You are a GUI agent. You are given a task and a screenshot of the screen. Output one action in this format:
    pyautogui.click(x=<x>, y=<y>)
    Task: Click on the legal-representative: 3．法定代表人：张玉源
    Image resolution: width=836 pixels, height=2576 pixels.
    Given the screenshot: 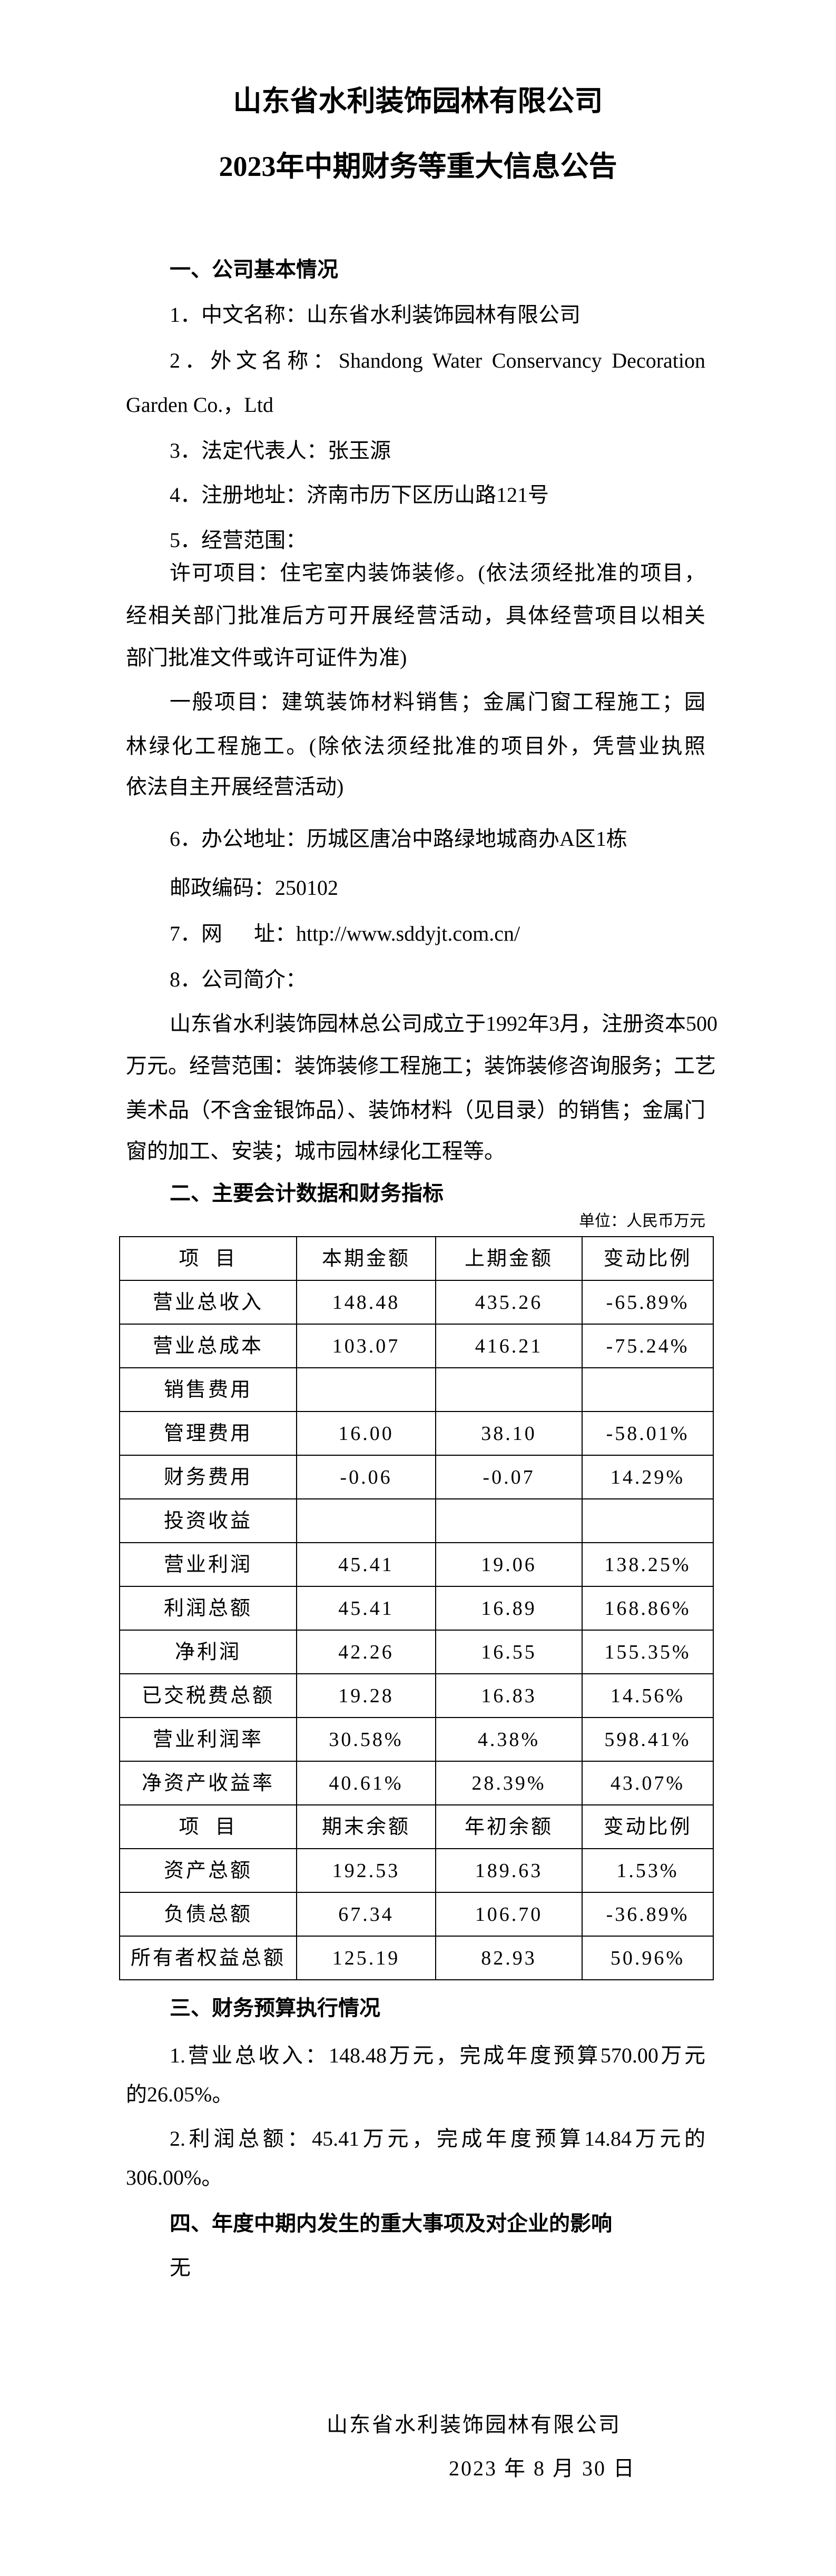 What is the action you would take?
    pyautogui.click(x=280, y=450)
    